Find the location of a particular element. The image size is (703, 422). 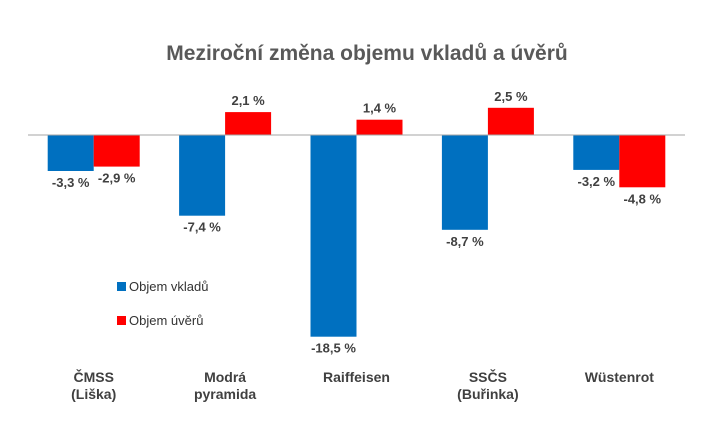

category-label-2-2: pyramida is located at coordinates (225, 394).